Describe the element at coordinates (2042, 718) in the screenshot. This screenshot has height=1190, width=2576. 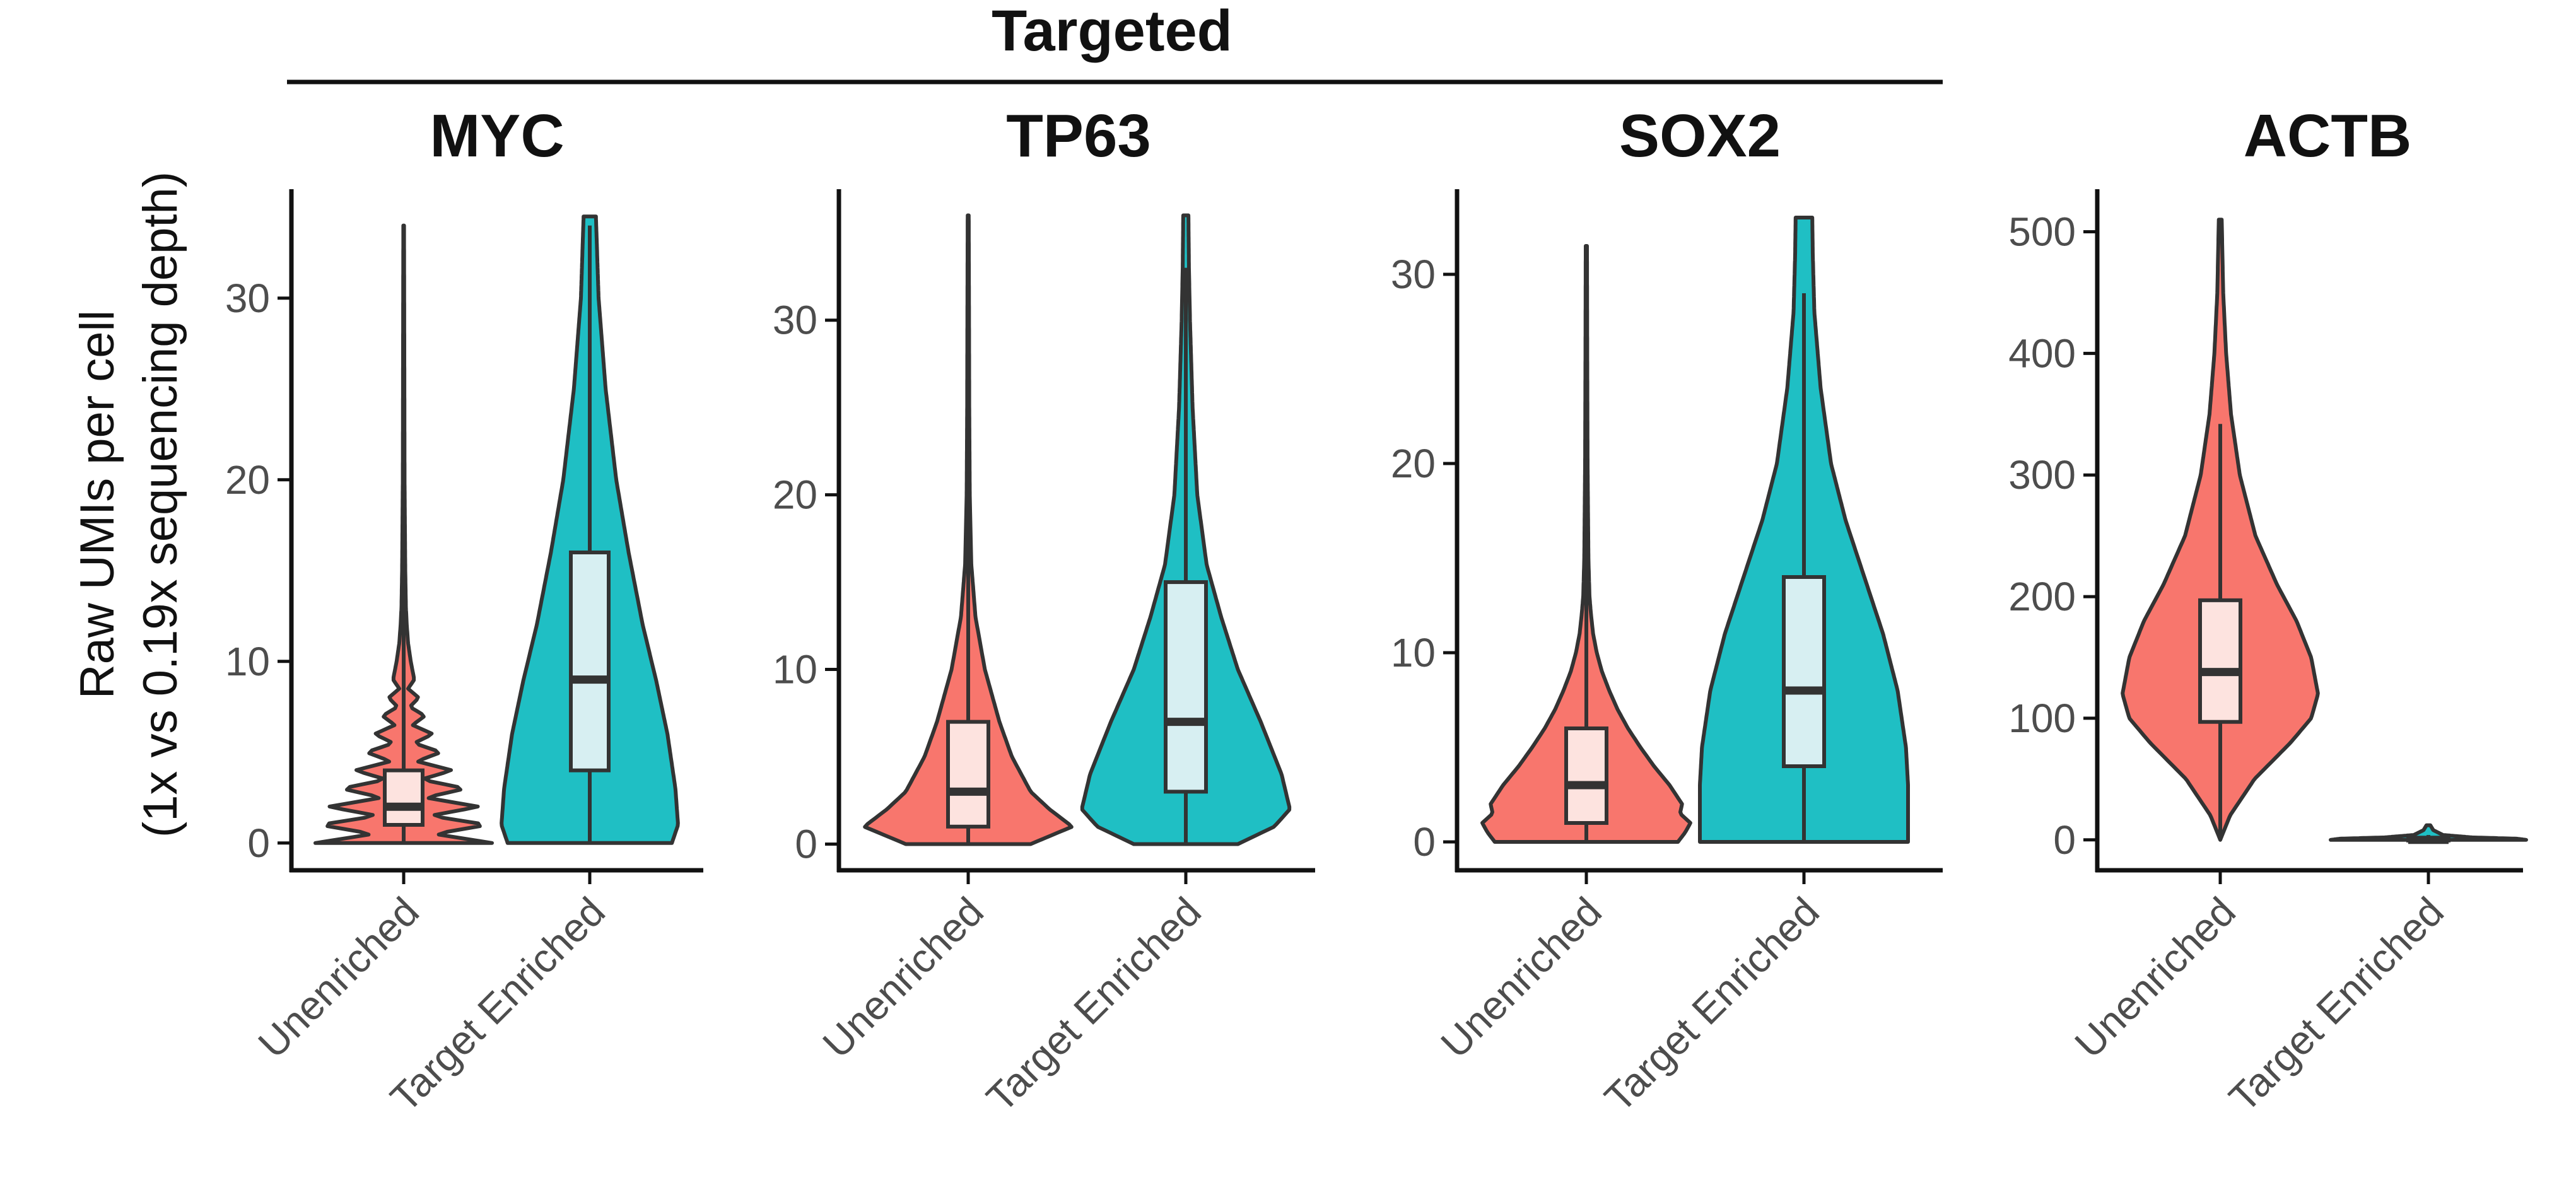
I see `y-tick-label: 100` at that location.